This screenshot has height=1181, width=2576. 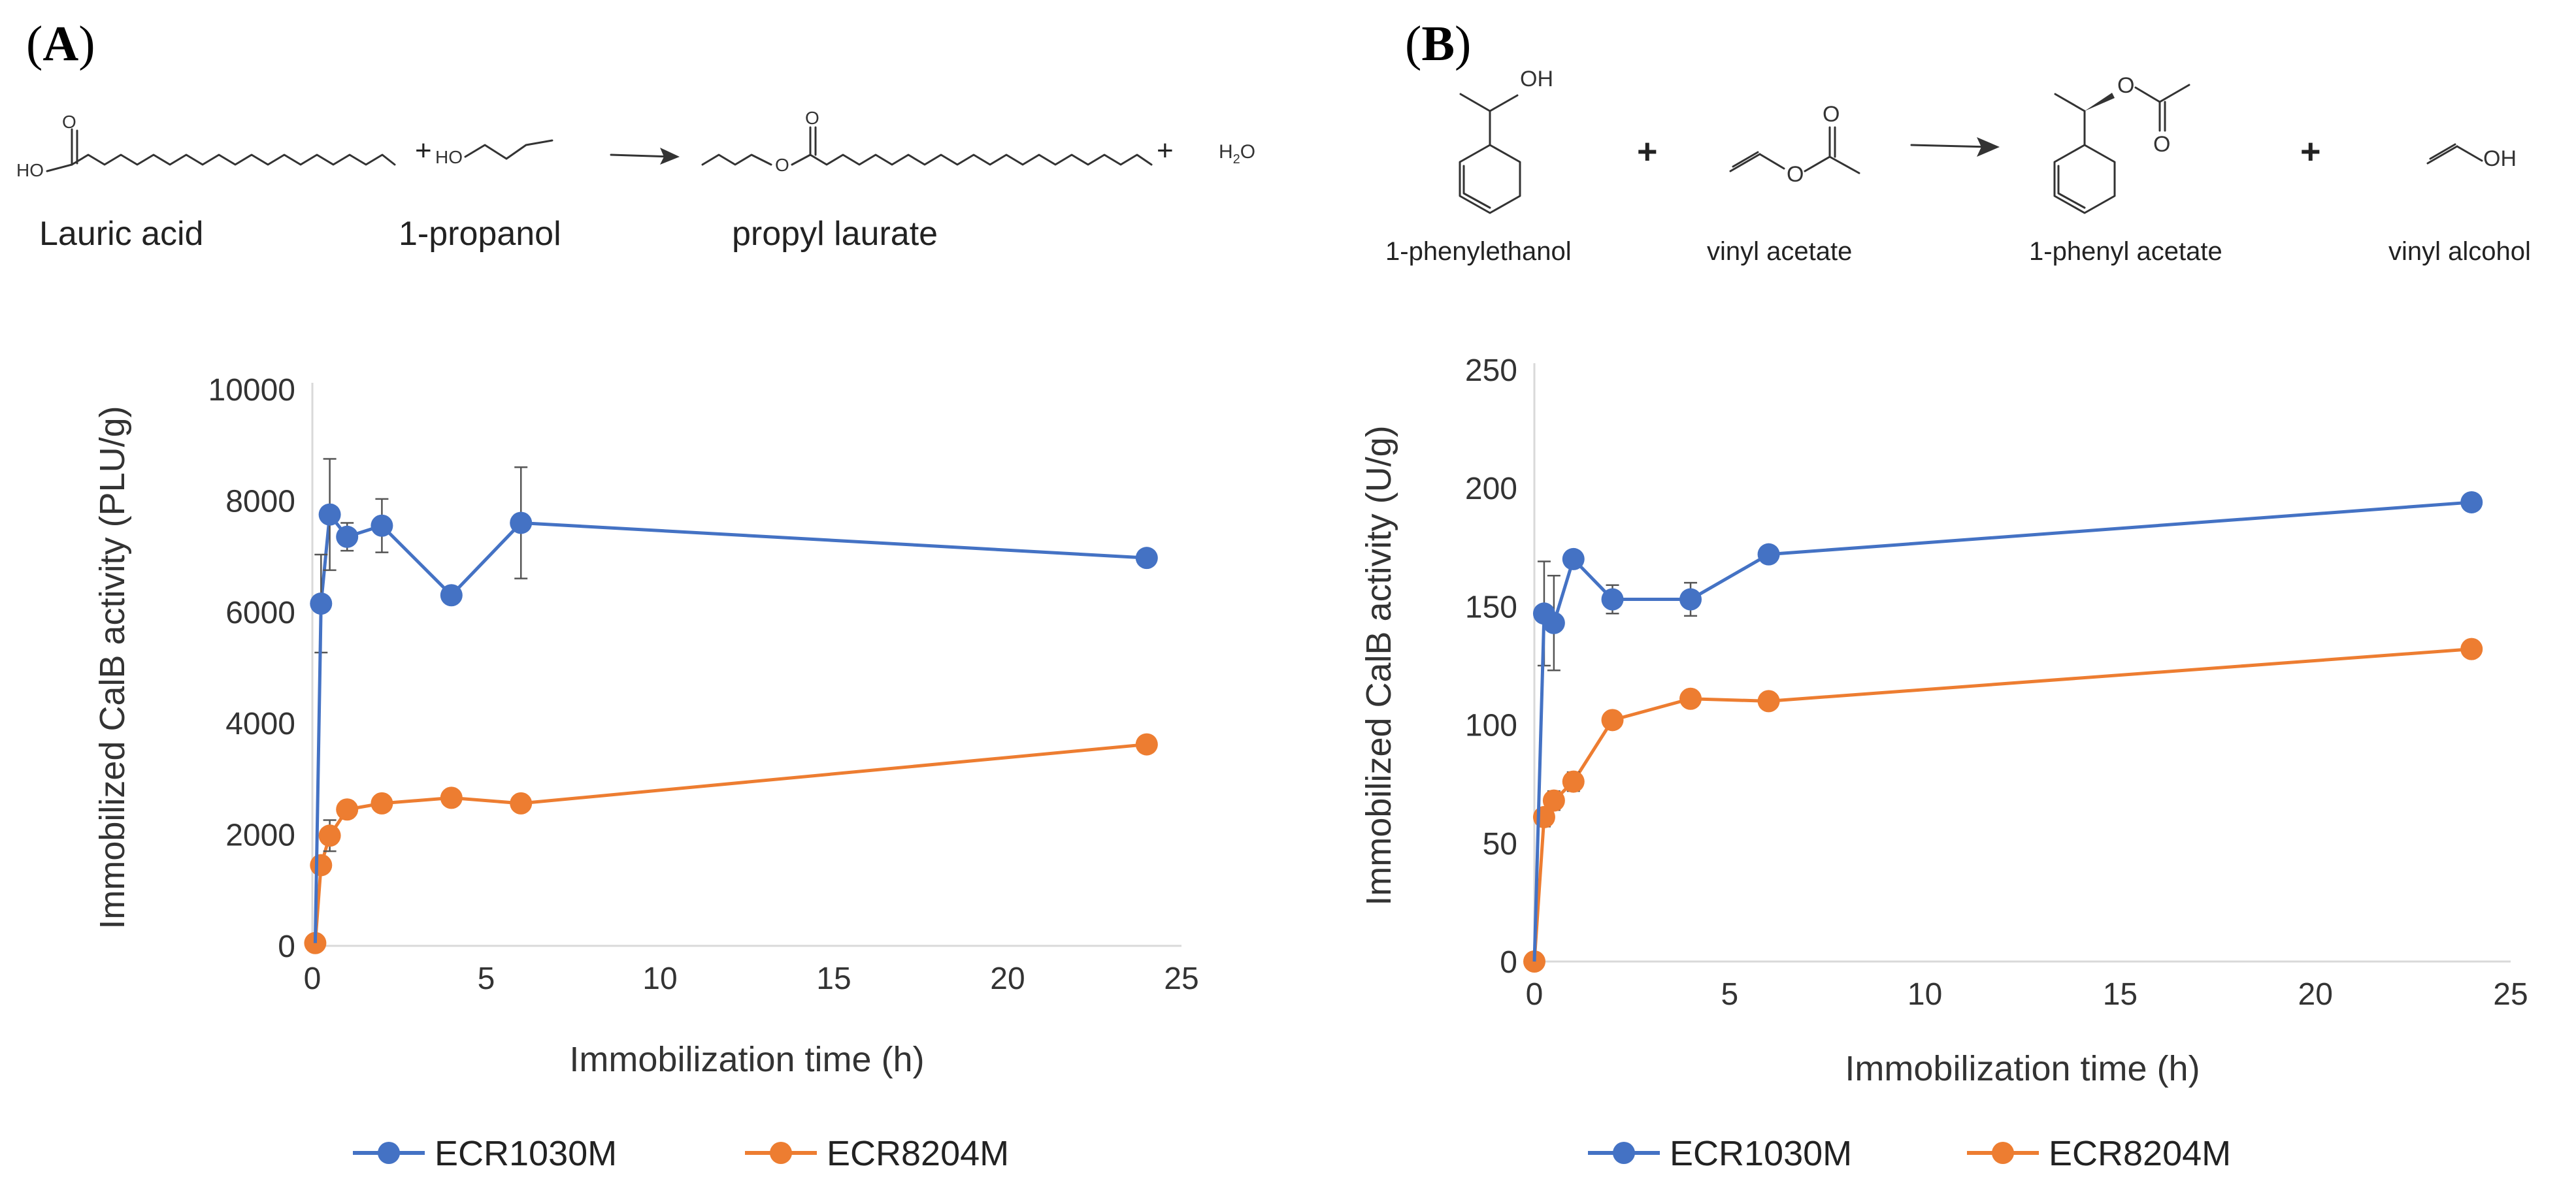 What do you see at coordinates (1535, 994) in the screenshot?
I see `x-tick-label: 0` at bounding box center [1535, 994].